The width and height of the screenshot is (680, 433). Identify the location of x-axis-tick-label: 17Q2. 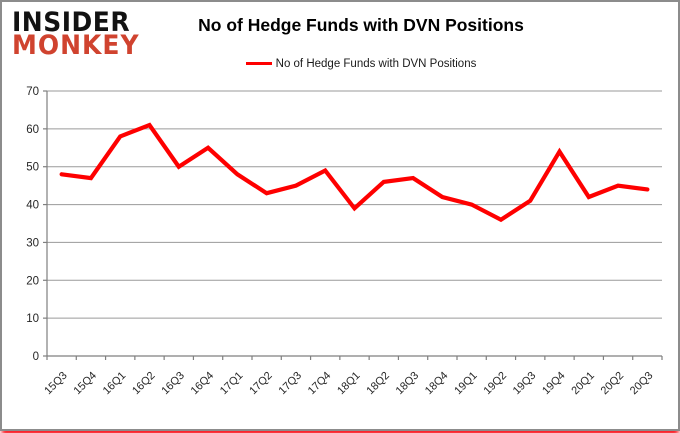
(261, 384).